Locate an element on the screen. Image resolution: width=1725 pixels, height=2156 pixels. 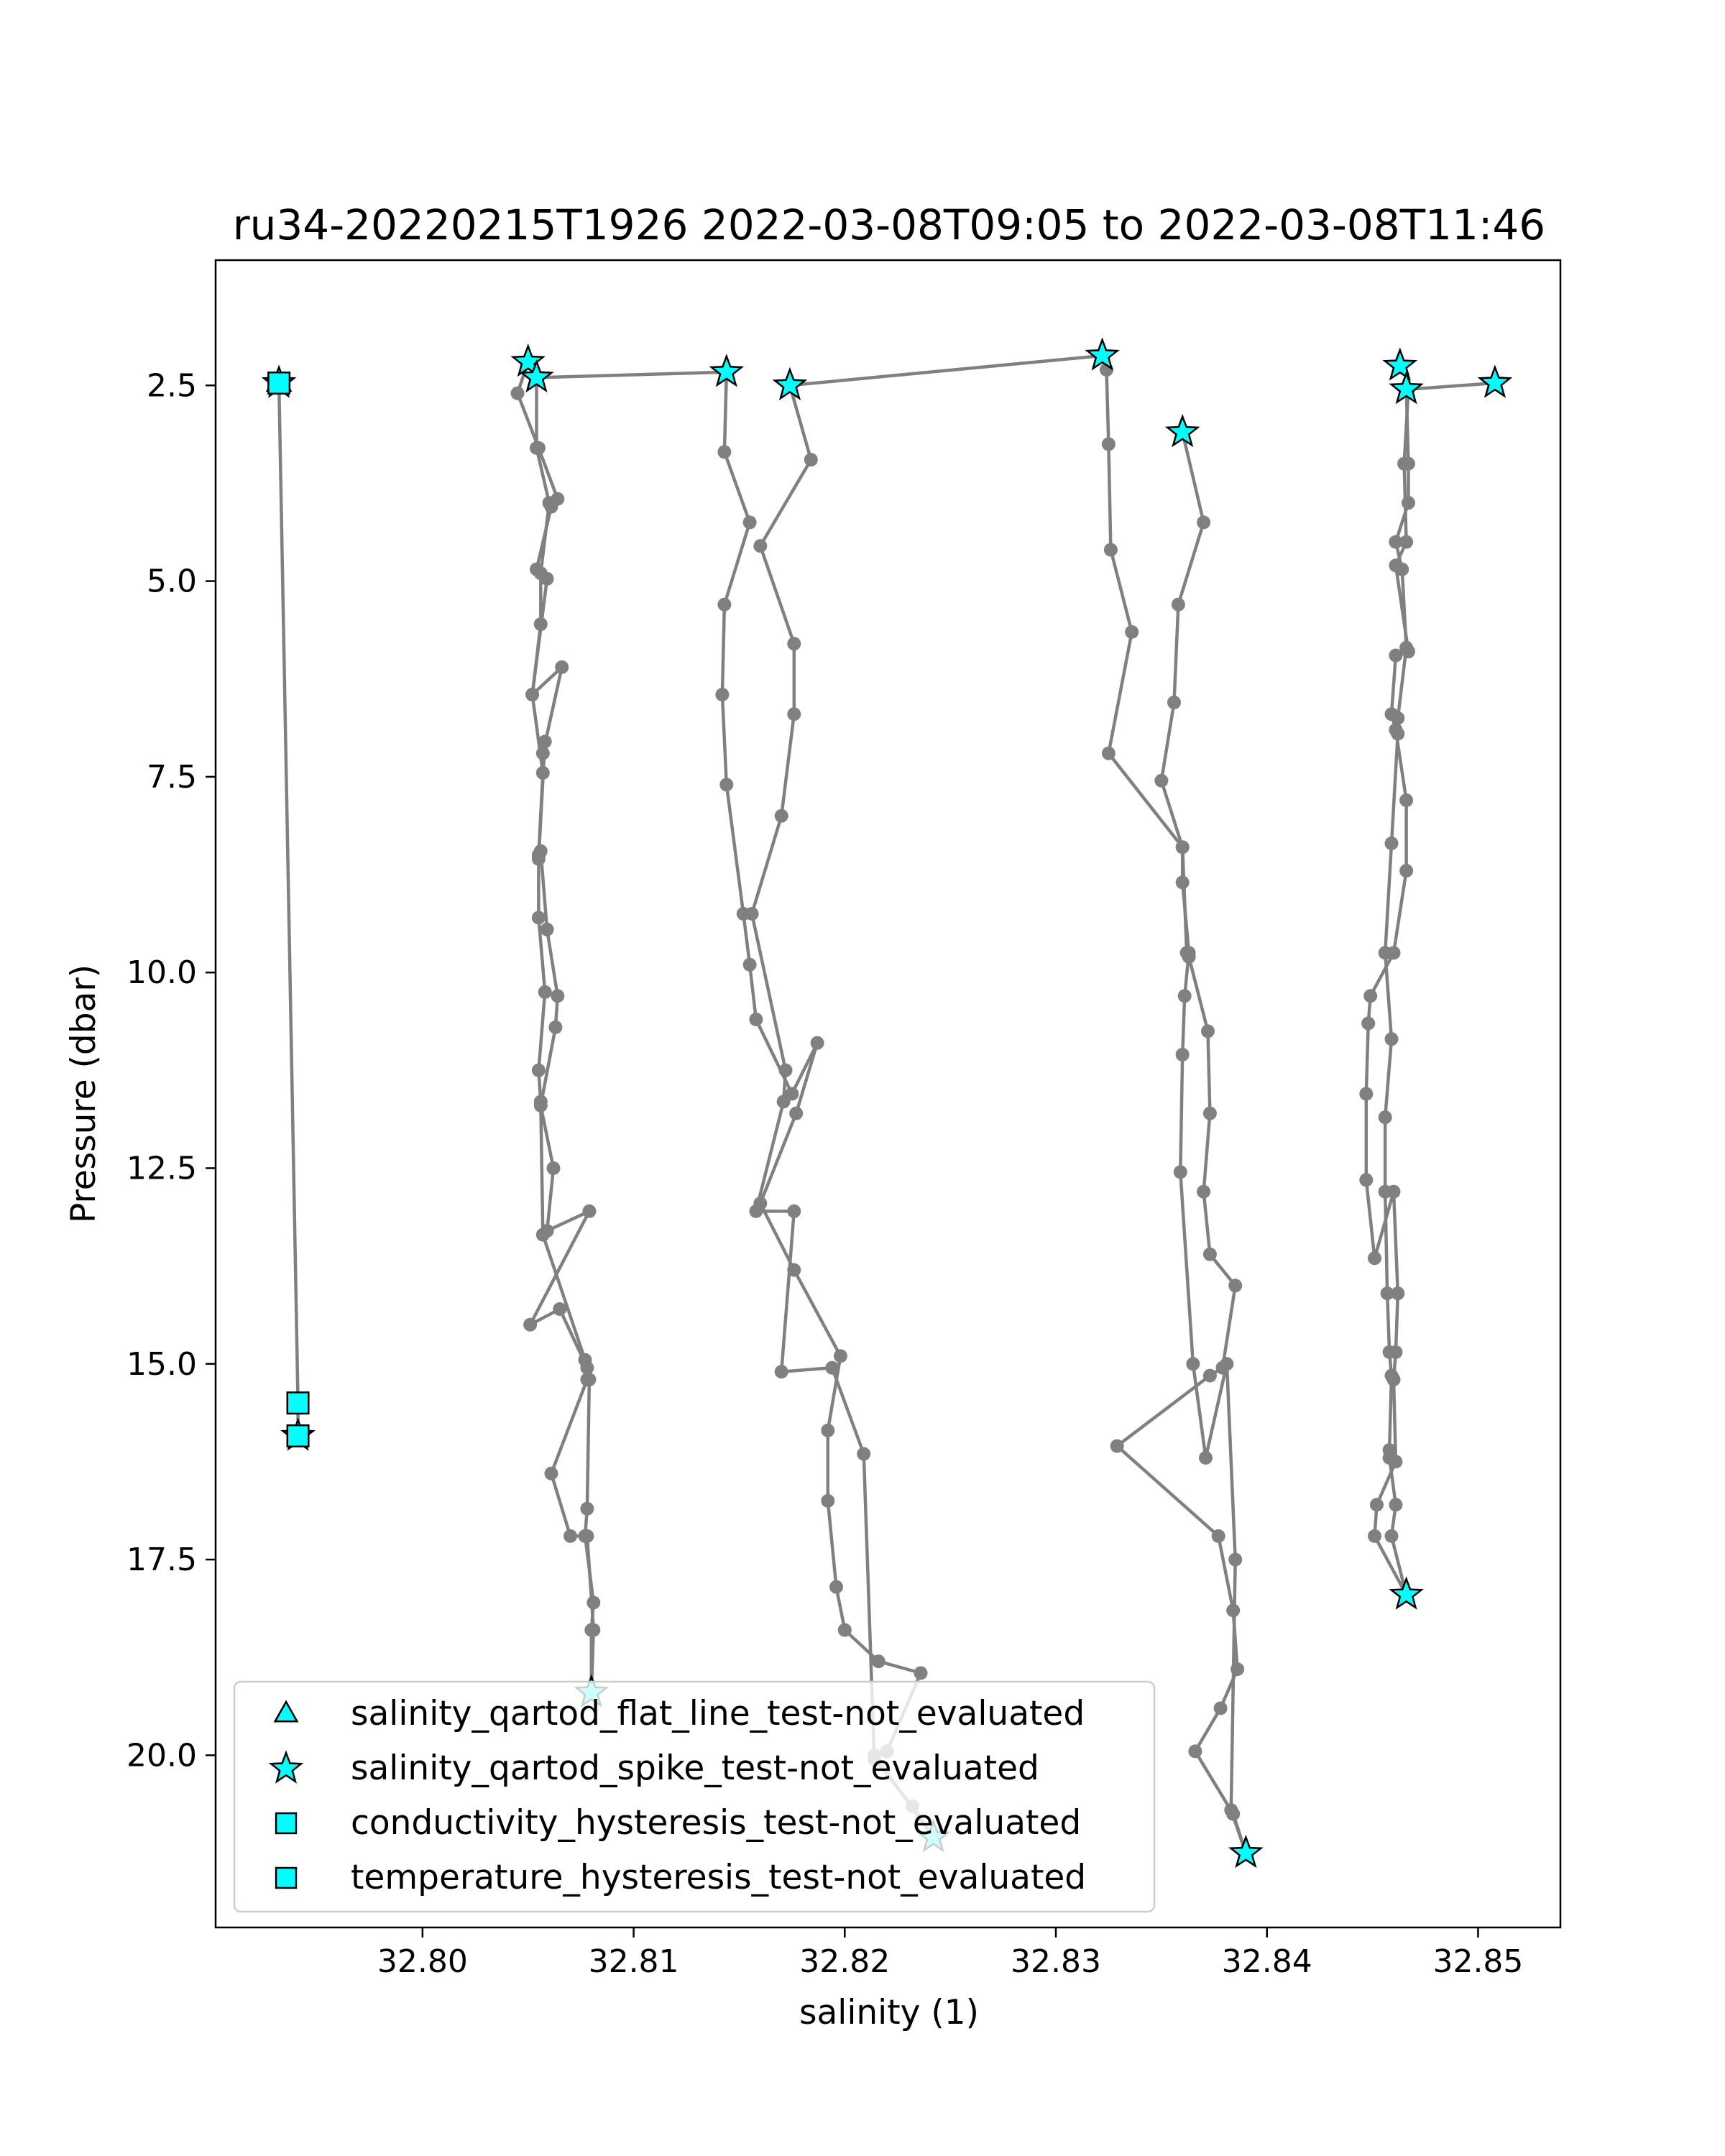
legend-box is located at coordinates (694, 1797).